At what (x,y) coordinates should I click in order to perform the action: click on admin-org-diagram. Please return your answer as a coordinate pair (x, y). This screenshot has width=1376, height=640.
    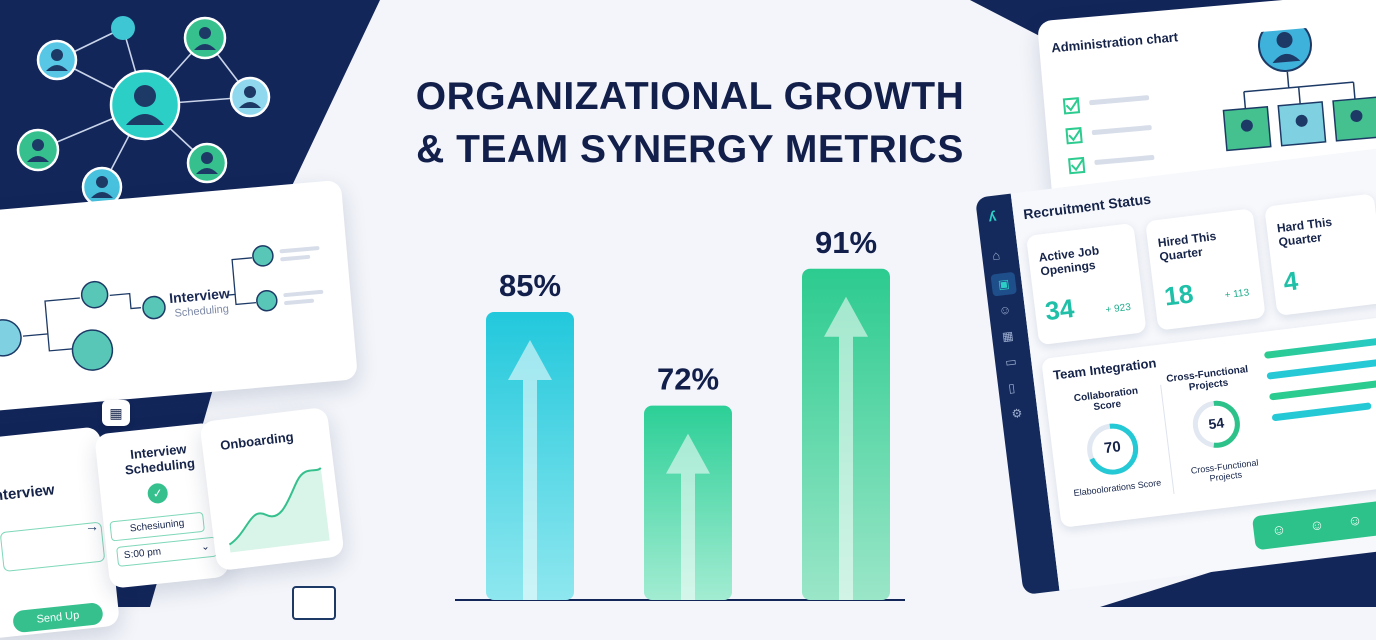
    Looking at the image, I should click on (1219, 110).